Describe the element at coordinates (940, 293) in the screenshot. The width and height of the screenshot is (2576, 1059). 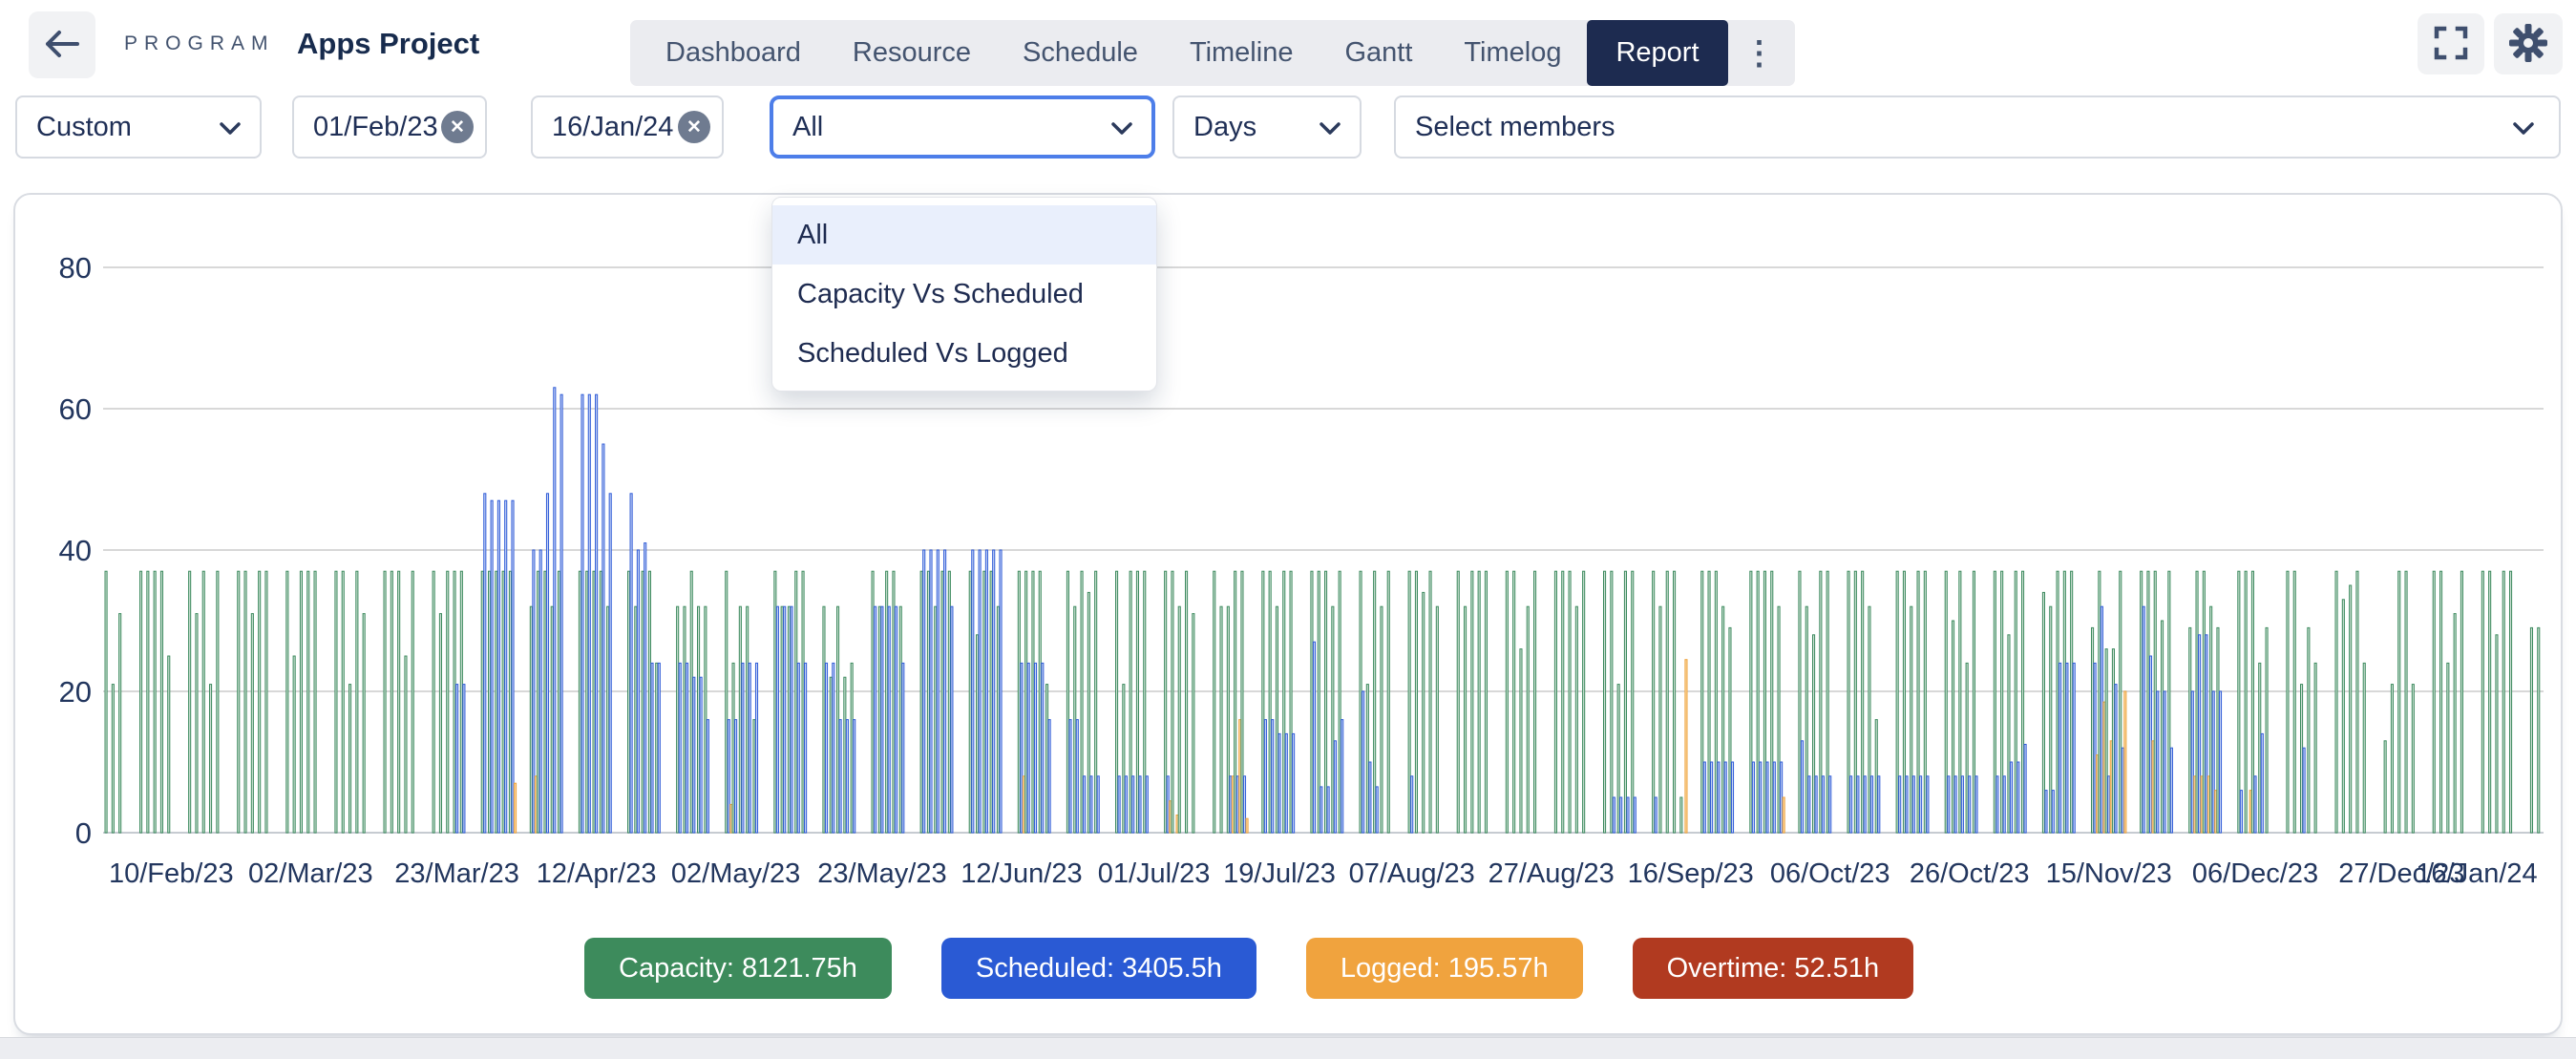
I see `menu-option-capacity-vs-scheduled: Capacity Vs Scheduled` at that location.